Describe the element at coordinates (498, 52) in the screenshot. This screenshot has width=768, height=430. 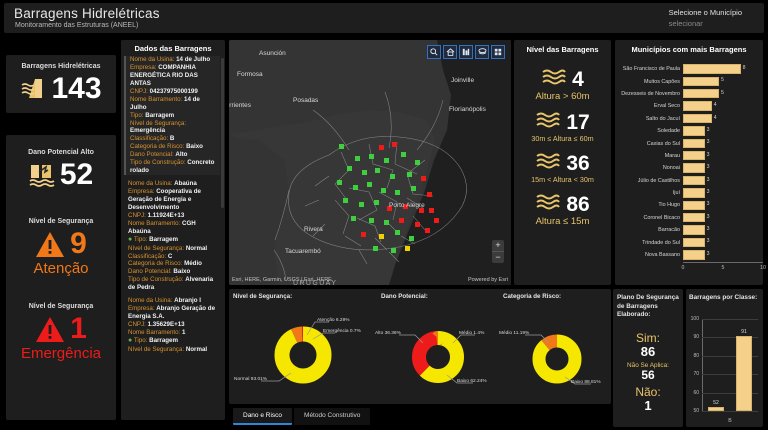
I see `basemap-icon` at that location.